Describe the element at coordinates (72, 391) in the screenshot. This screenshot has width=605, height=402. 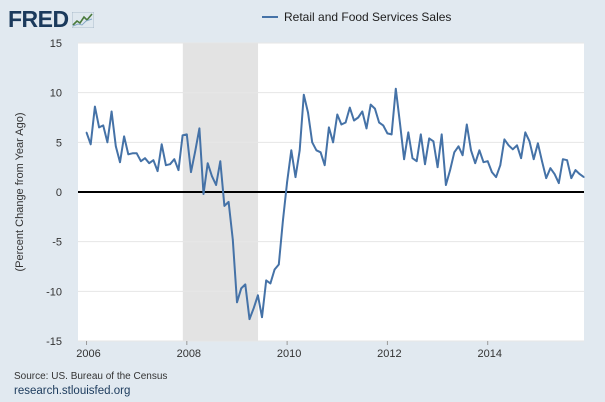
I see `source-link: research.stlouisfed.org` at that location.